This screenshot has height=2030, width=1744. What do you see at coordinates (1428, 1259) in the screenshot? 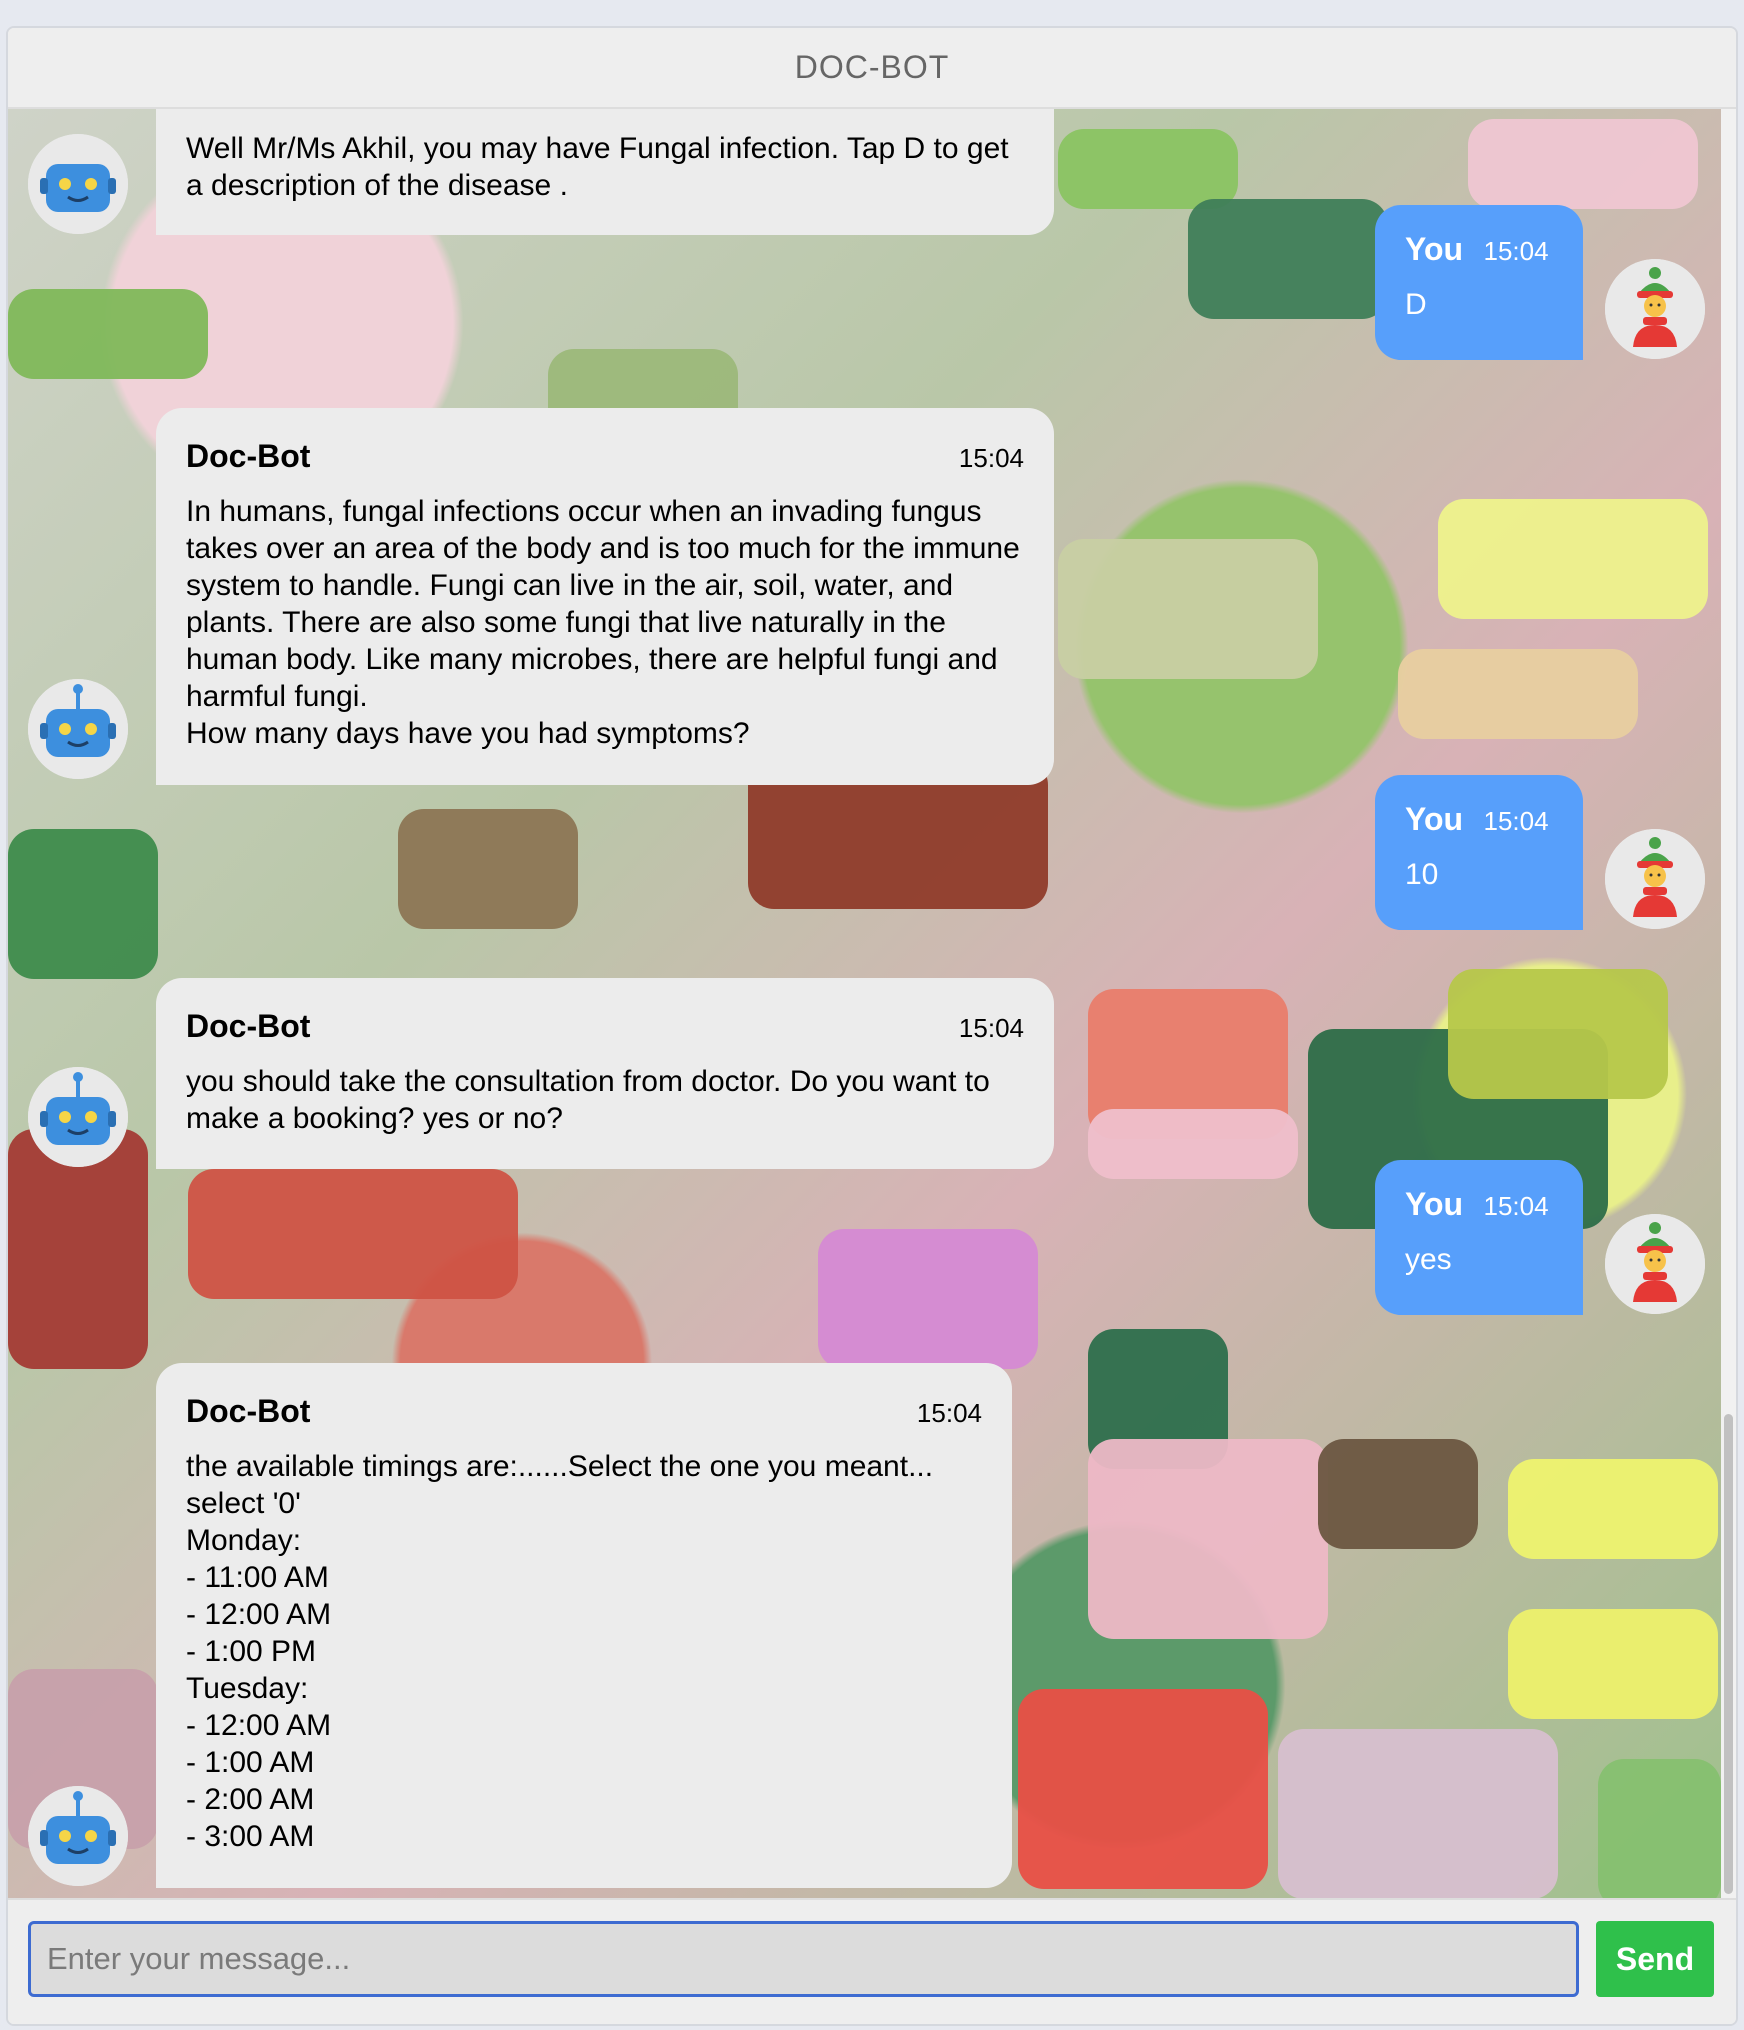
I see `message-text: yes` at bounding box center [1428, 1259].